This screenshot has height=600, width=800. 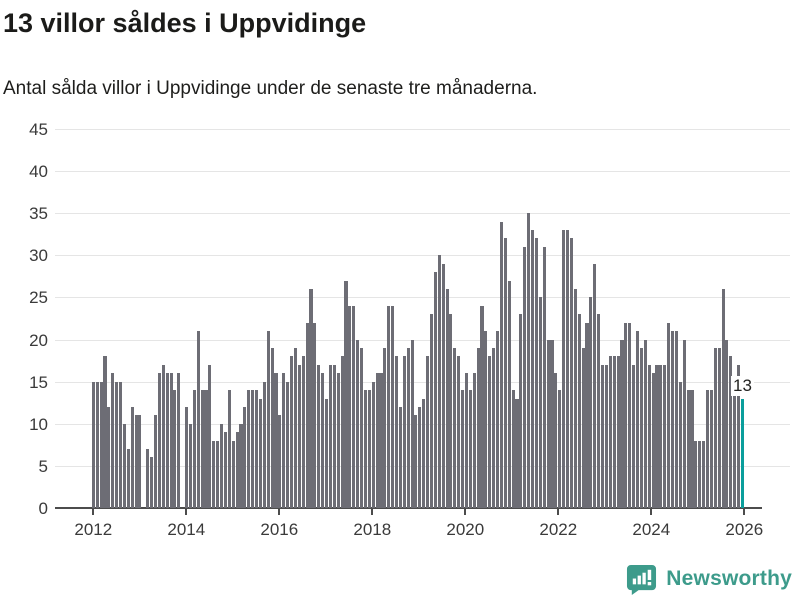 I want to click on bar-chart-speech-bubble-icon, so click(x=641, y=579).